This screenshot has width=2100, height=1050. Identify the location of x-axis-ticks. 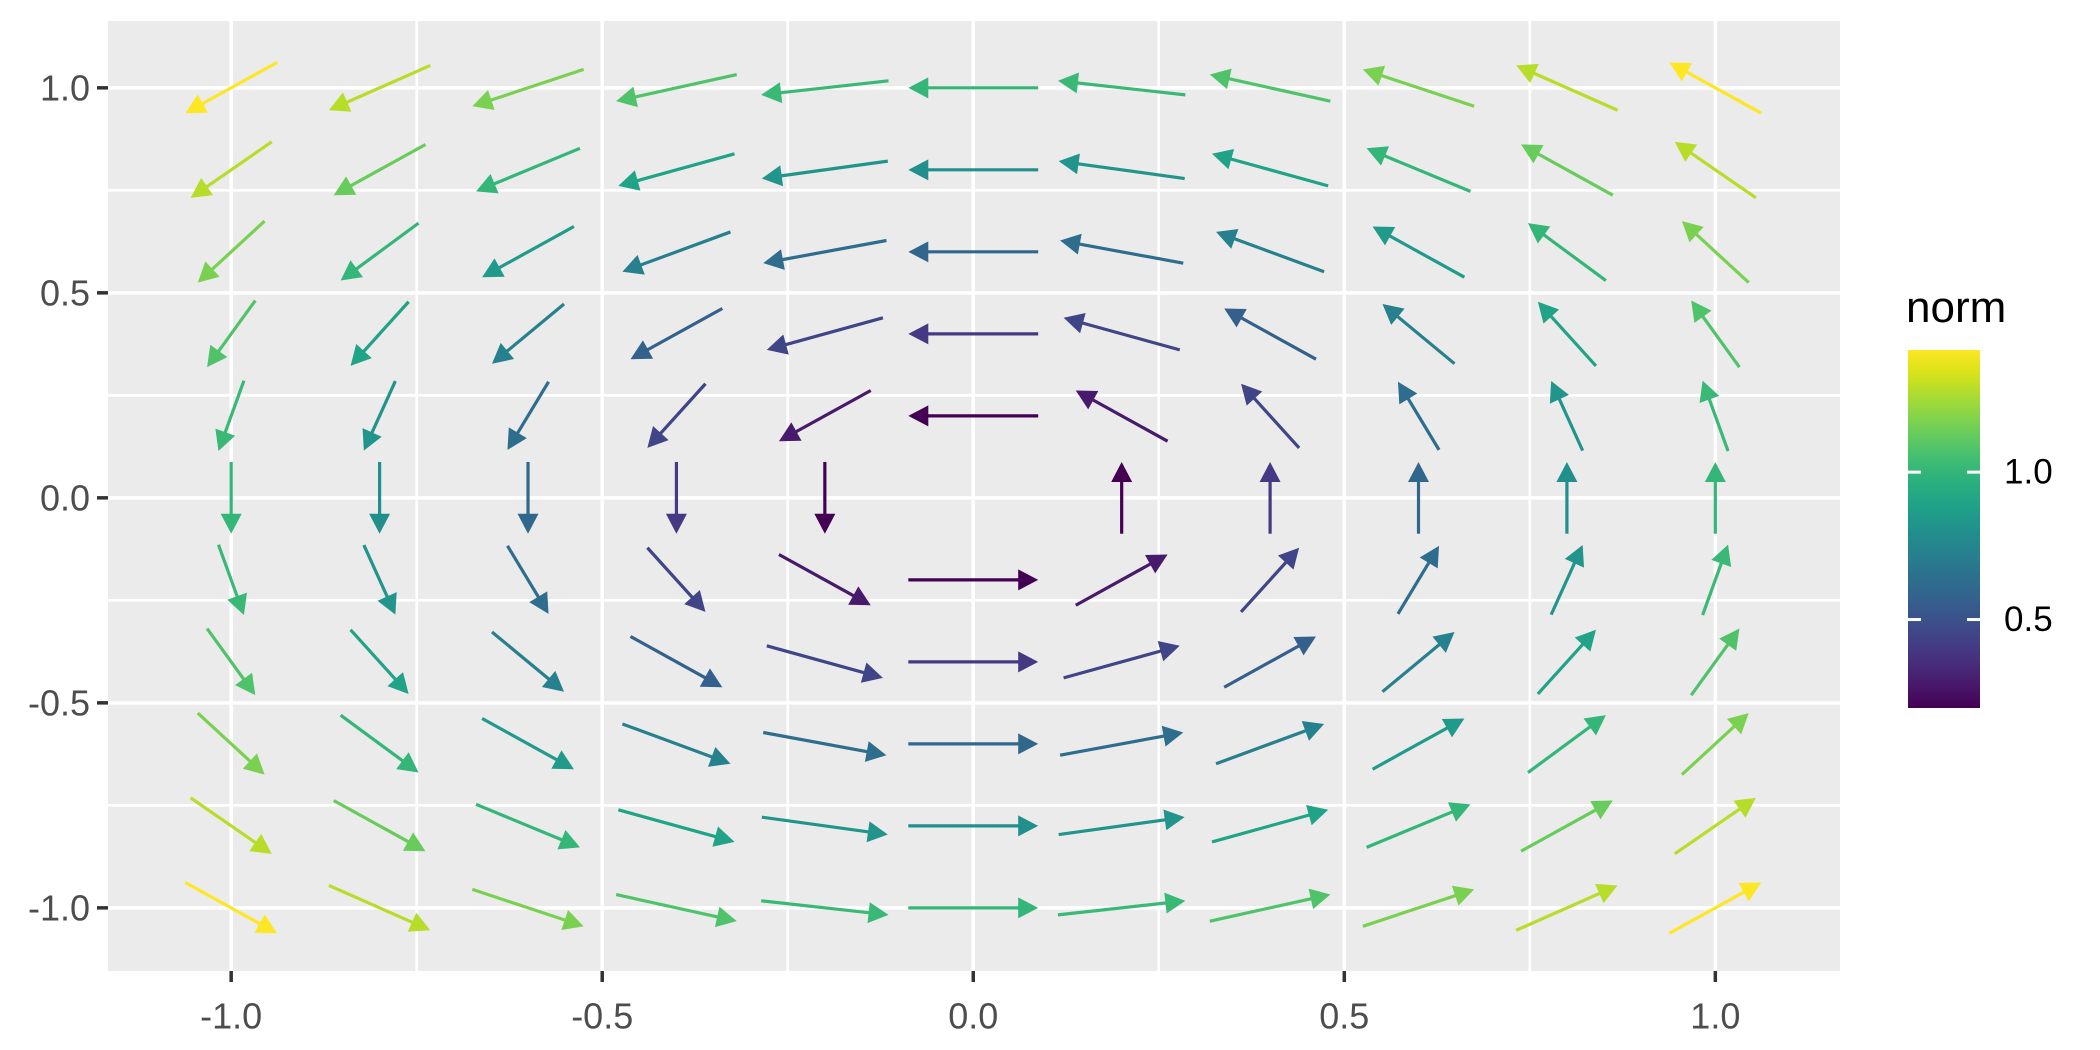
(973, 976).